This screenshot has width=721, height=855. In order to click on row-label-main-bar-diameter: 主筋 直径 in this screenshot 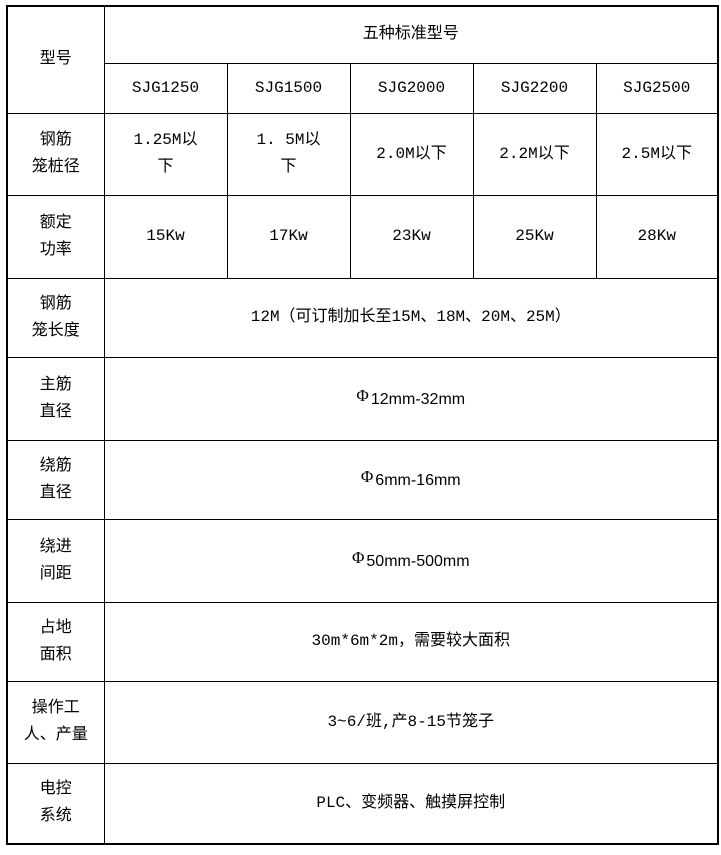, I will do `click(55, 398)`.